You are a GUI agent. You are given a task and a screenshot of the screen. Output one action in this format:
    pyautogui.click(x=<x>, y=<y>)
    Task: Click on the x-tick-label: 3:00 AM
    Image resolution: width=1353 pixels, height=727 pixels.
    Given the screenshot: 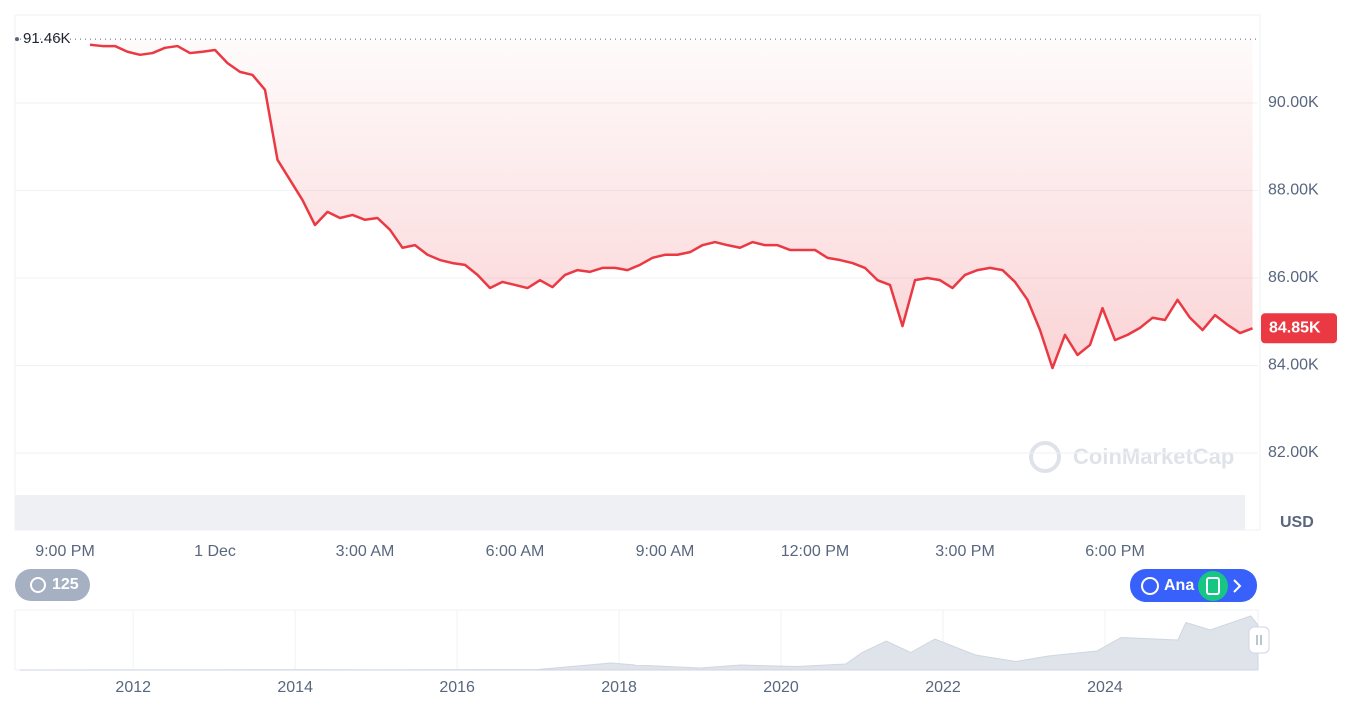 What is the action you would take?
    pyautogui.click(x=365, y=551)
    